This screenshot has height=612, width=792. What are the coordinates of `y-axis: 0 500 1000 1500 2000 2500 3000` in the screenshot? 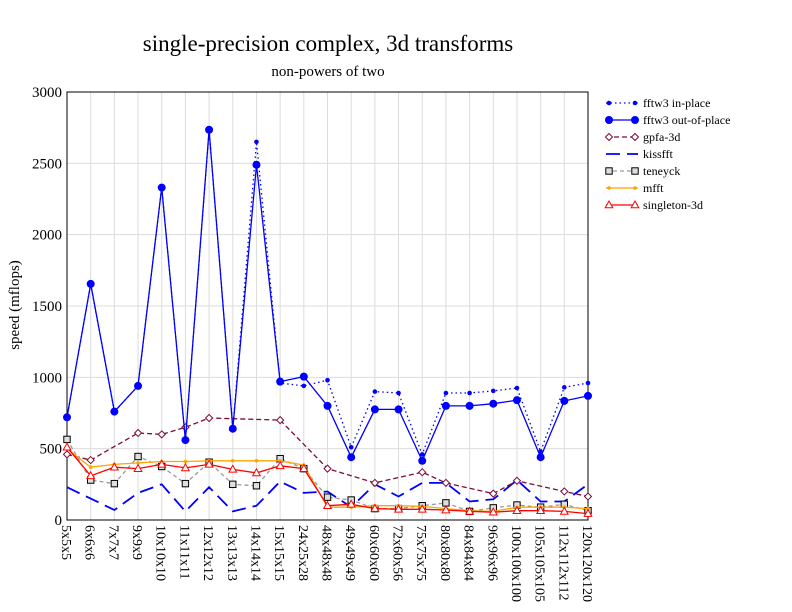 It's located at (47, 307).